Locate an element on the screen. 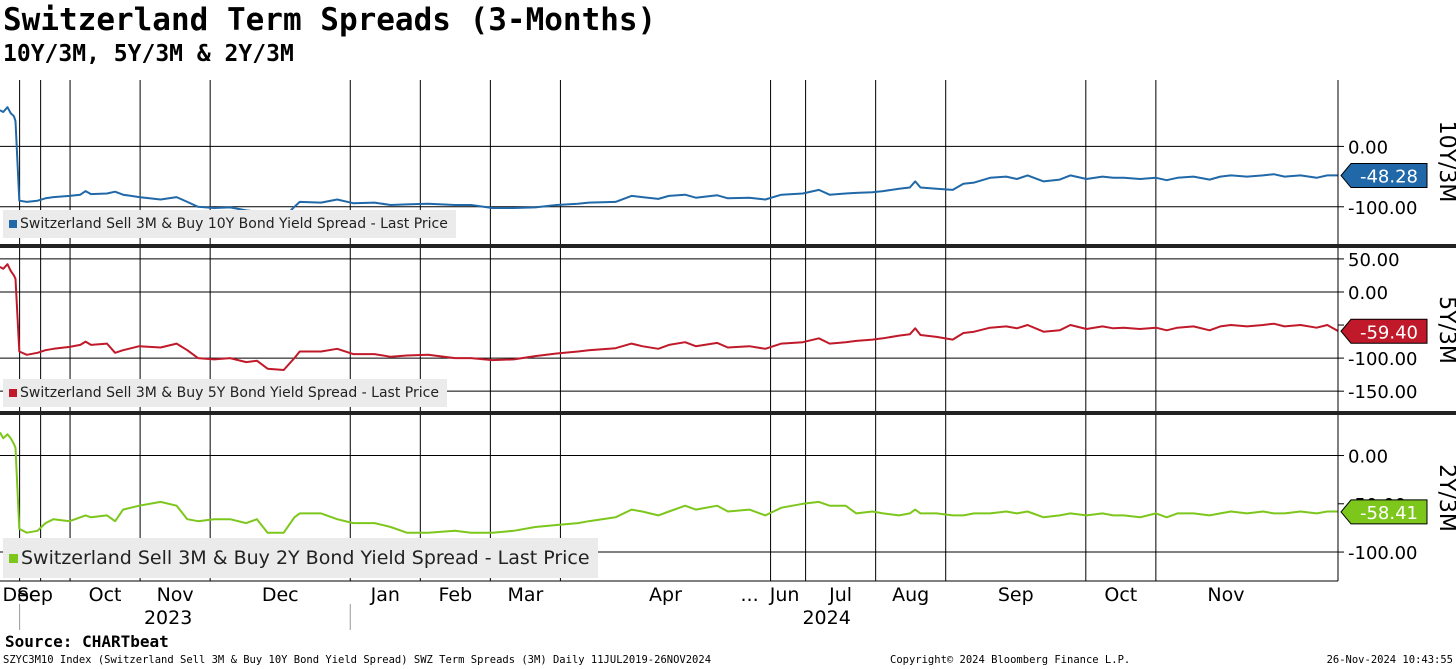 Image resolution: width=1456 pixels, height=669 pixels. panel-axis-label: 10Y/3M is located at coordinates (1445, 162).